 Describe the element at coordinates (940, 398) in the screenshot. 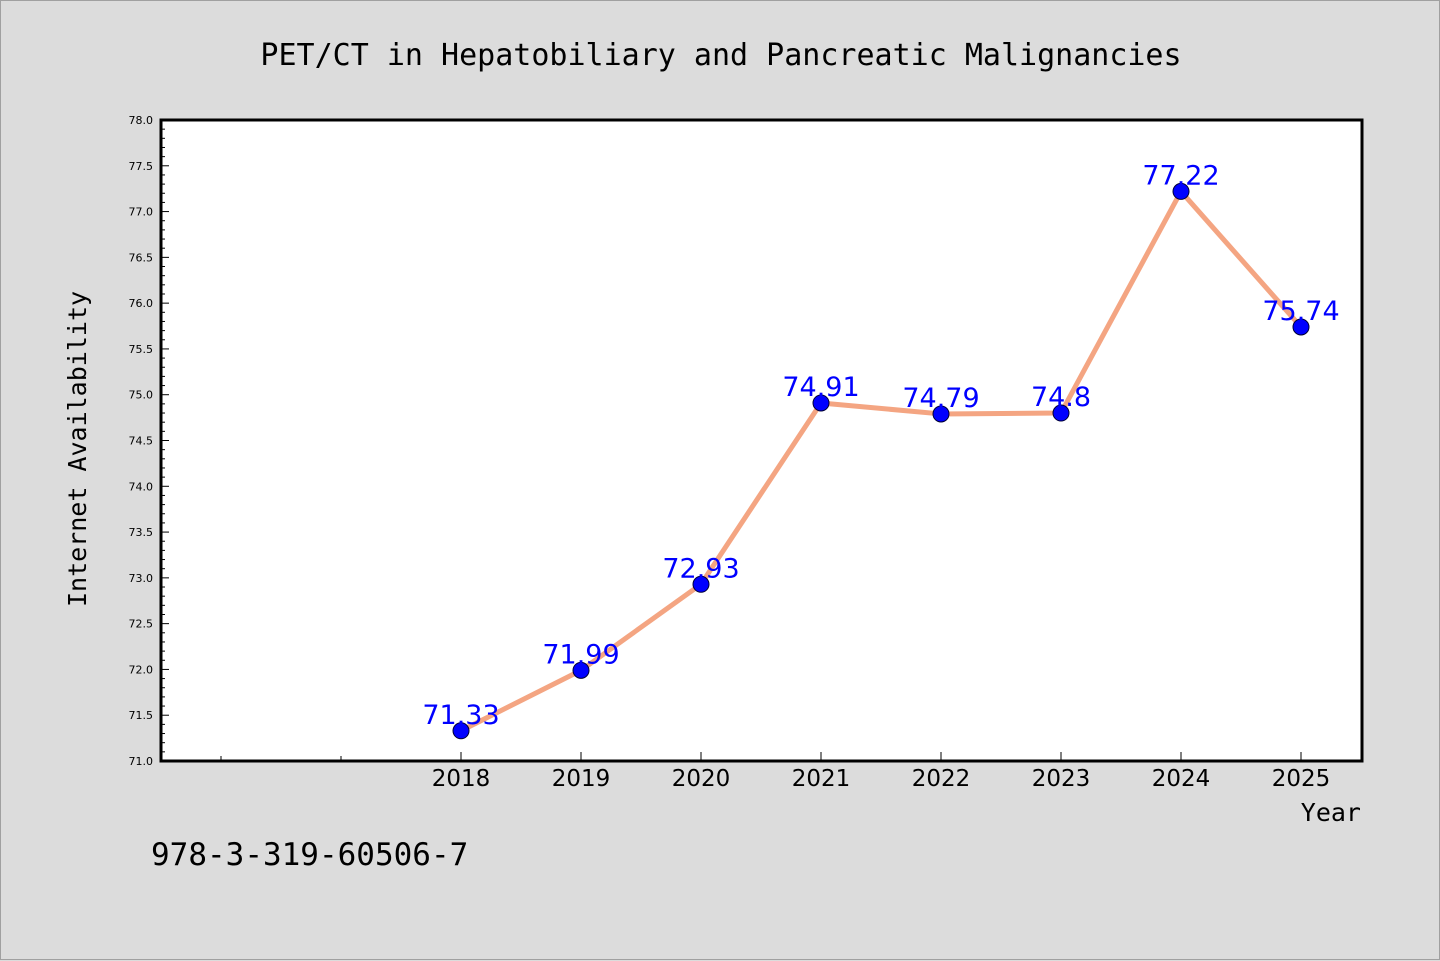

I see `data-label: 74.79` at that location.